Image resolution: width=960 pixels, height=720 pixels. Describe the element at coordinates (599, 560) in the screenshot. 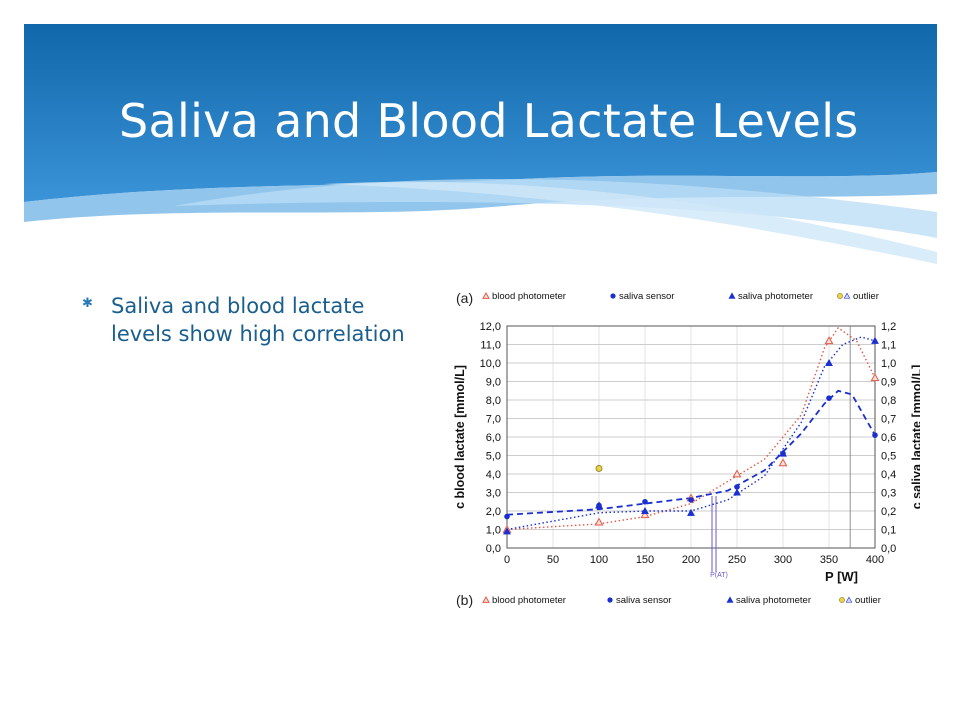

I see `x-tick-label: 100` at that location.